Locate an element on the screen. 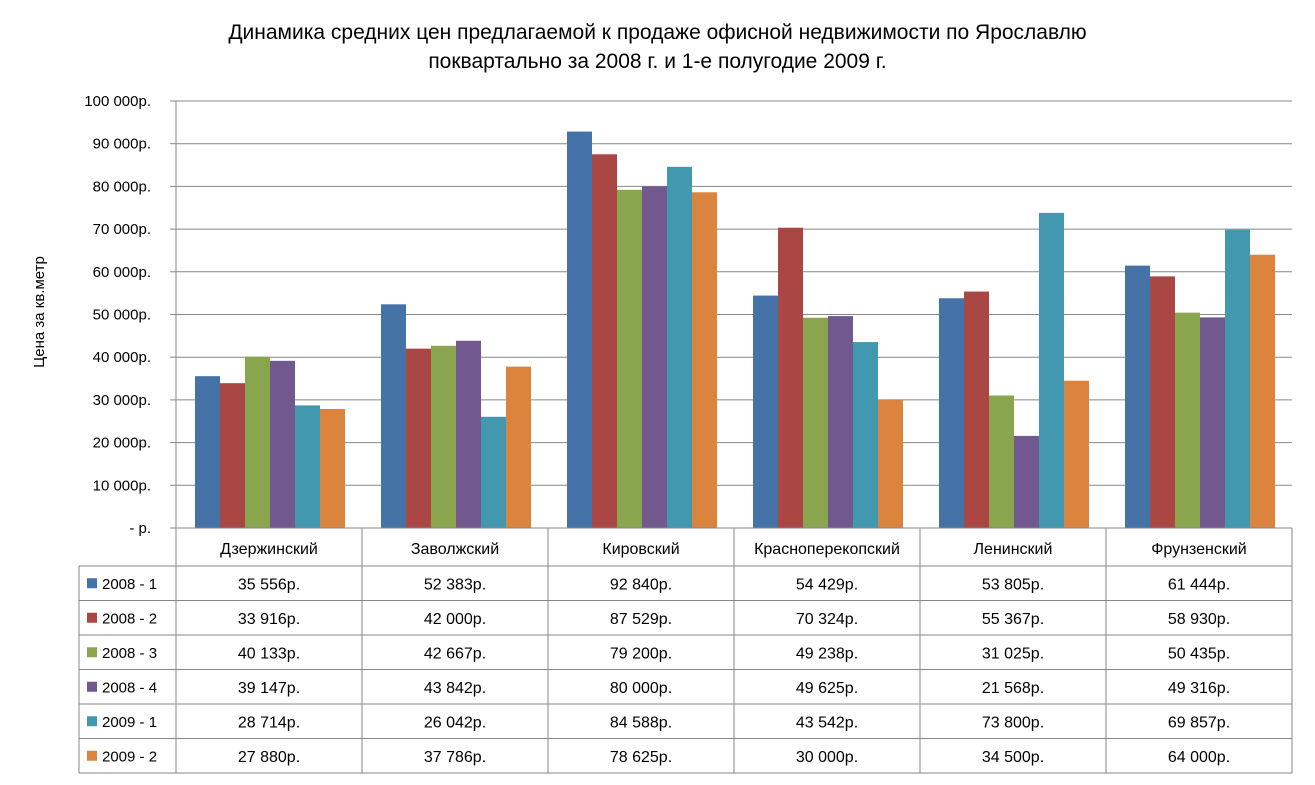 This screenshot has width=1315, height=785. y-tick-label: 100 000р. is located at coordinates (117, 101).